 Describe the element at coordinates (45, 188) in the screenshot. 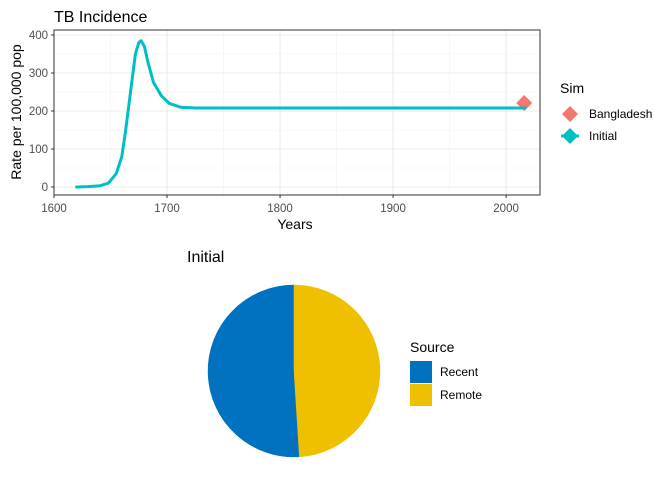

I see `y-tick-label: 0` at that location.